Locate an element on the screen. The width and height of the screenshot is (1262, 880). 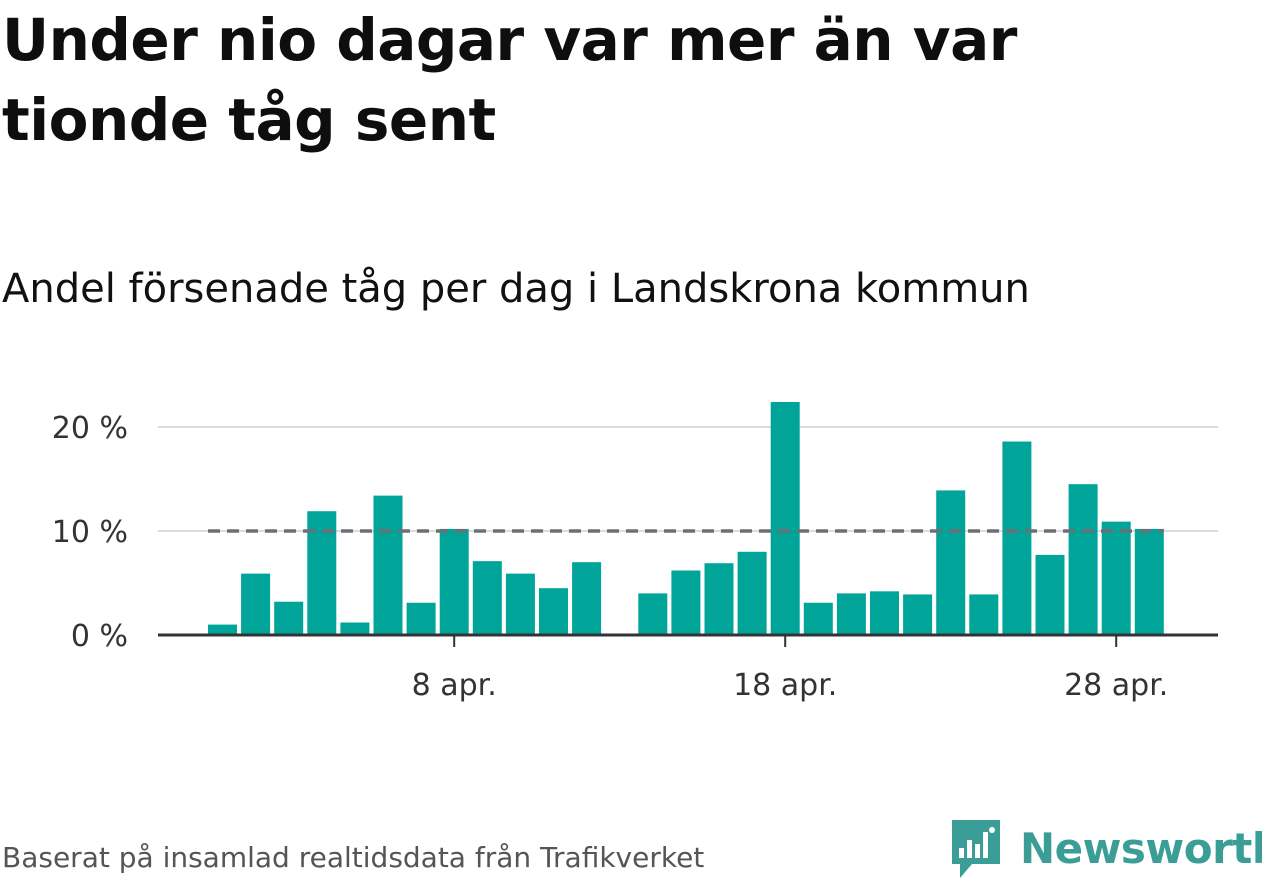
brand-logo-group: Newsworthy is located at coordinates (1106, 849).